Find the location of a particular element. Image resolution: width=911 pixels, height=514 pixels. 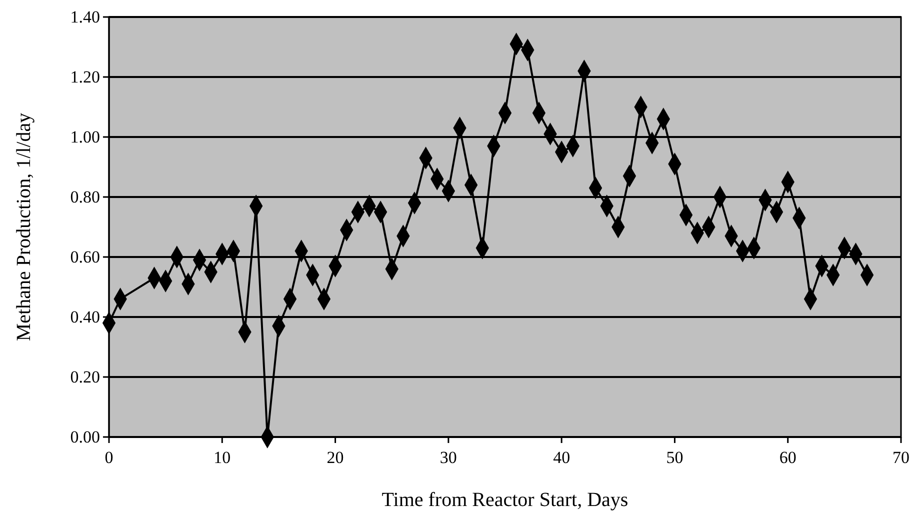

x-tick-label: 60 is located at coordinates (787, 457).